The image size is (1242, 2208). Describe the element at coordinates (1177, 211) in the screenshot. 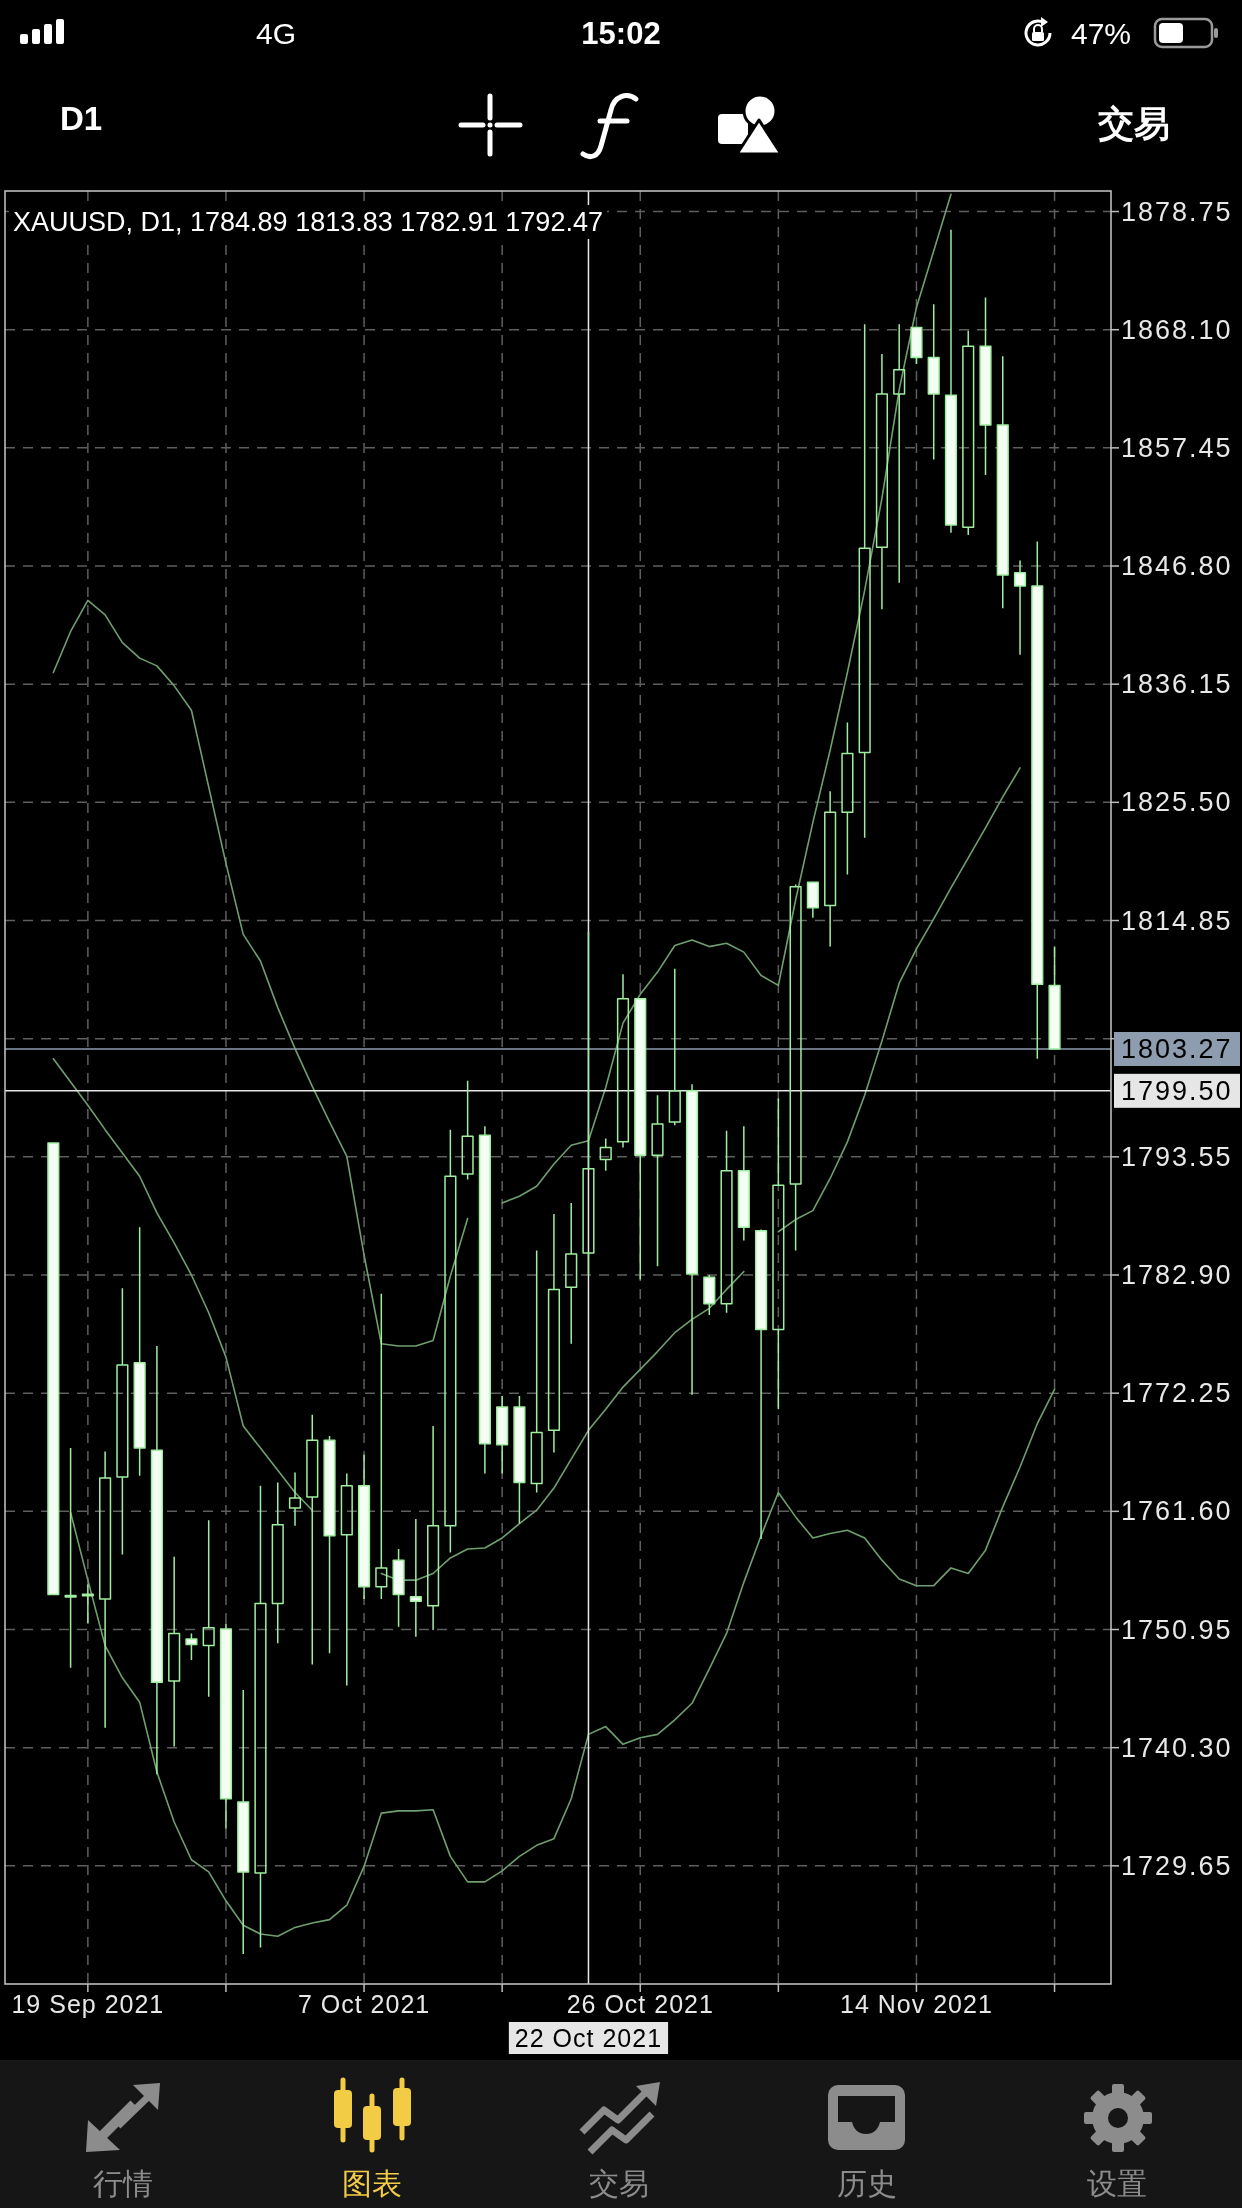

I see `y-tick-label: 1878.75` at that location.